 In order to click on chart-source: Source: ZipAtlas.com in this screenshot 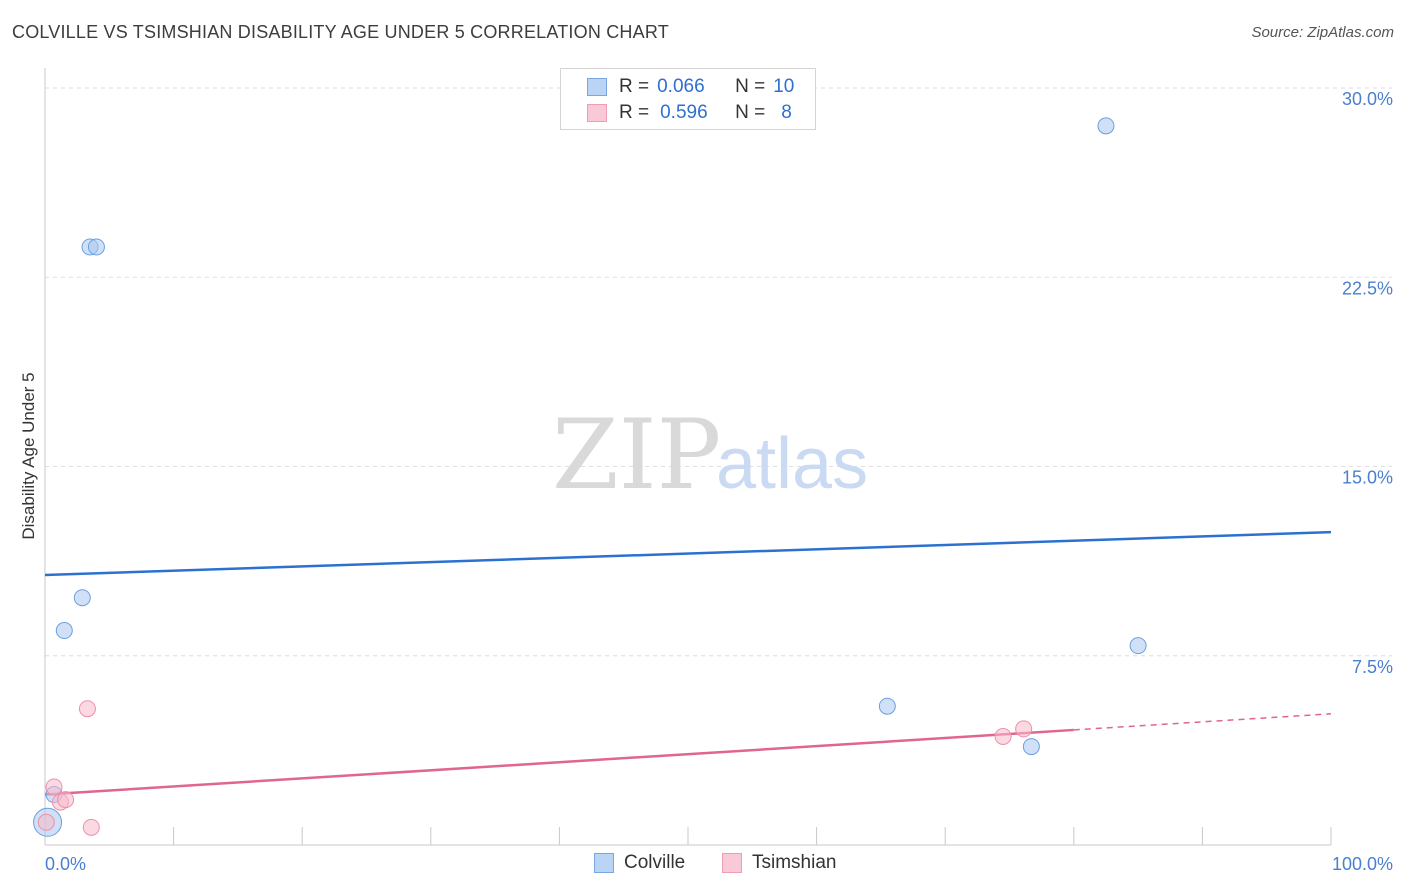, I will do `click(1322, 32)`.